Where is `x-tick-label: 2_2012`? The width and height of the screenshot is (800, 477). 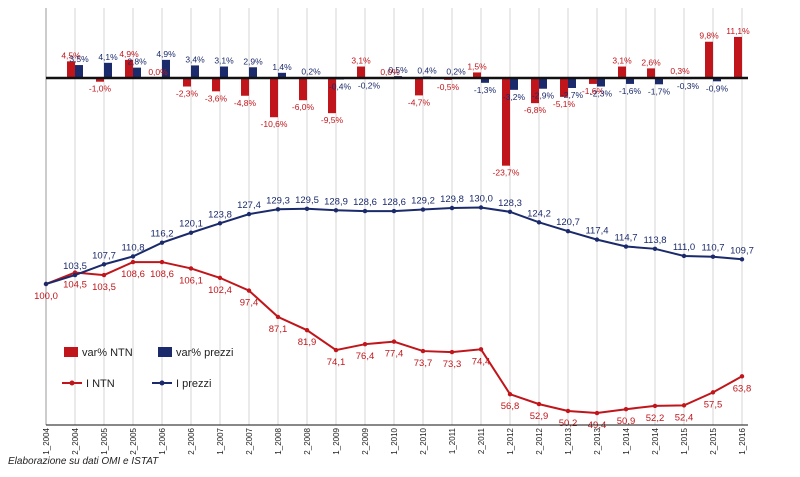
x-tick-label: 2_2012 is located at coordinates (539, 440).